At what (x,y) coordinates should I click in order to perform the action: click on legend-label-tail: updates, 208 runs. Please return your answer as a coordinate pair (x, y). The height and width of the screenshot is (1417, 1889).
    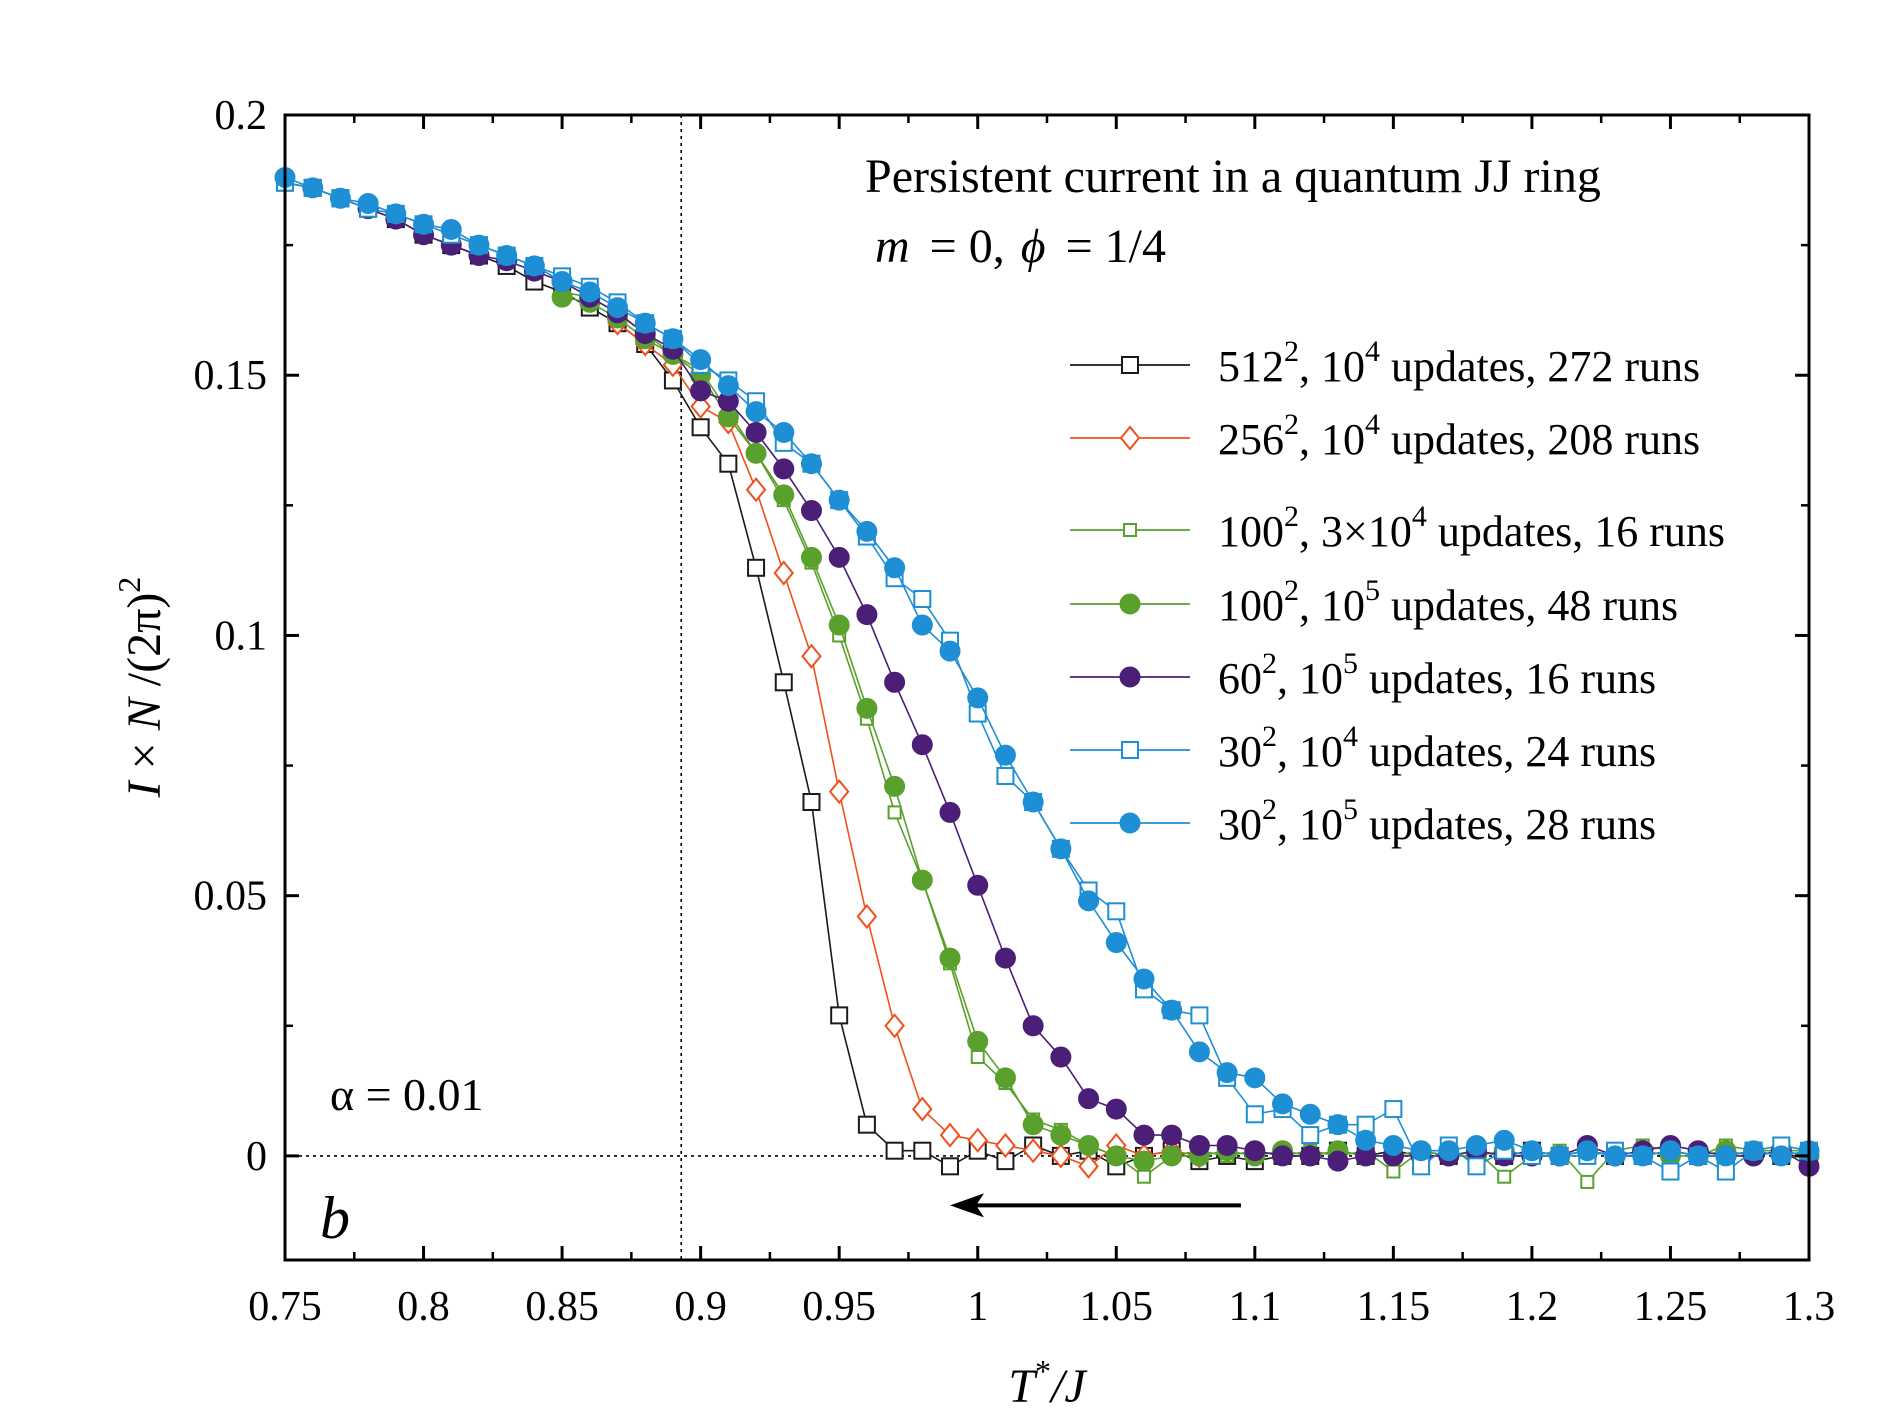
    Looking at the image, I should click on (1540, 439).